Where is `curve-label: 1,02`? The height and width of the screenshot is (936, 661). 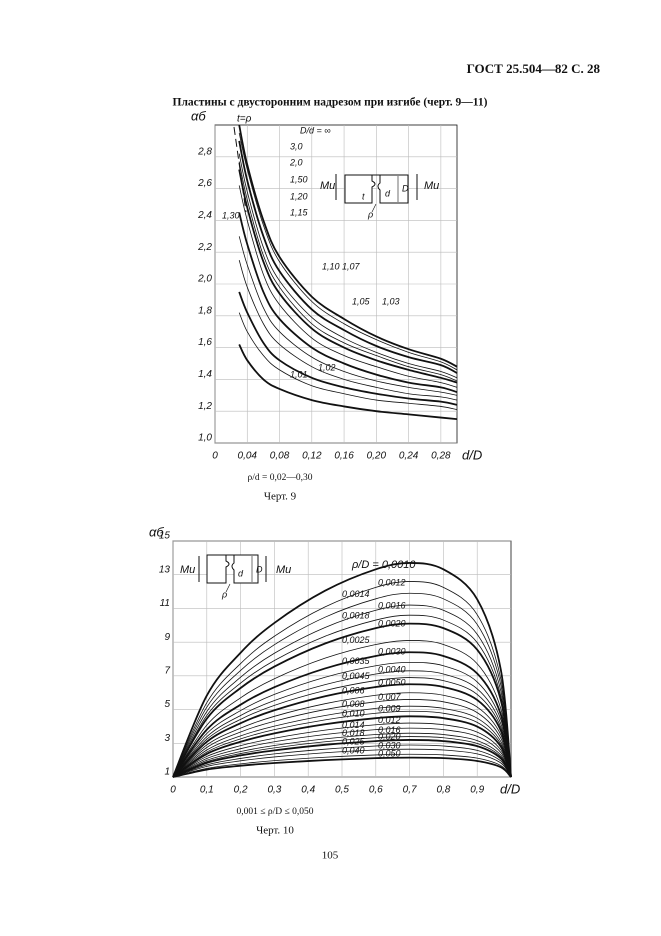
curve-label: 1,02 is located at coordinates (327, 367).